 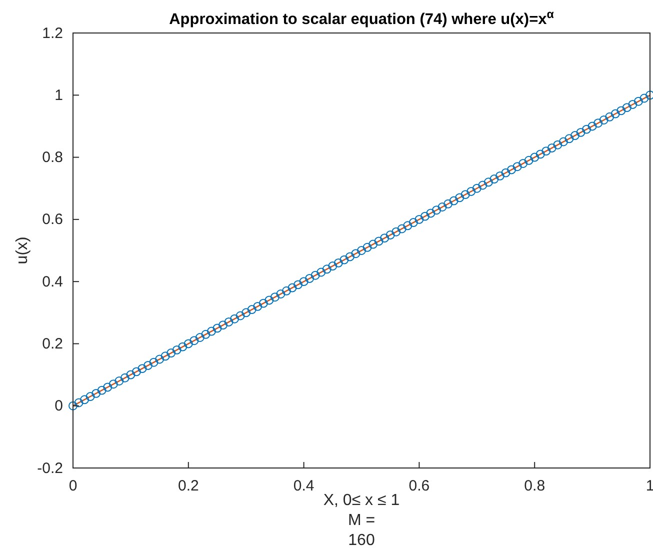 I want to click on y-tick-label: 0.4, so click(x=52, y=281).